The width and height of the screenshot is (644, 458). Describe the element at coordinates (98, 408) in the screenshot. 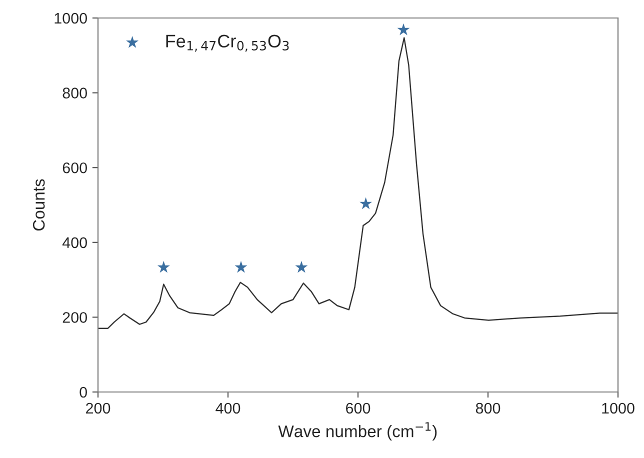

I see `x-tick-label: 200` at that location.